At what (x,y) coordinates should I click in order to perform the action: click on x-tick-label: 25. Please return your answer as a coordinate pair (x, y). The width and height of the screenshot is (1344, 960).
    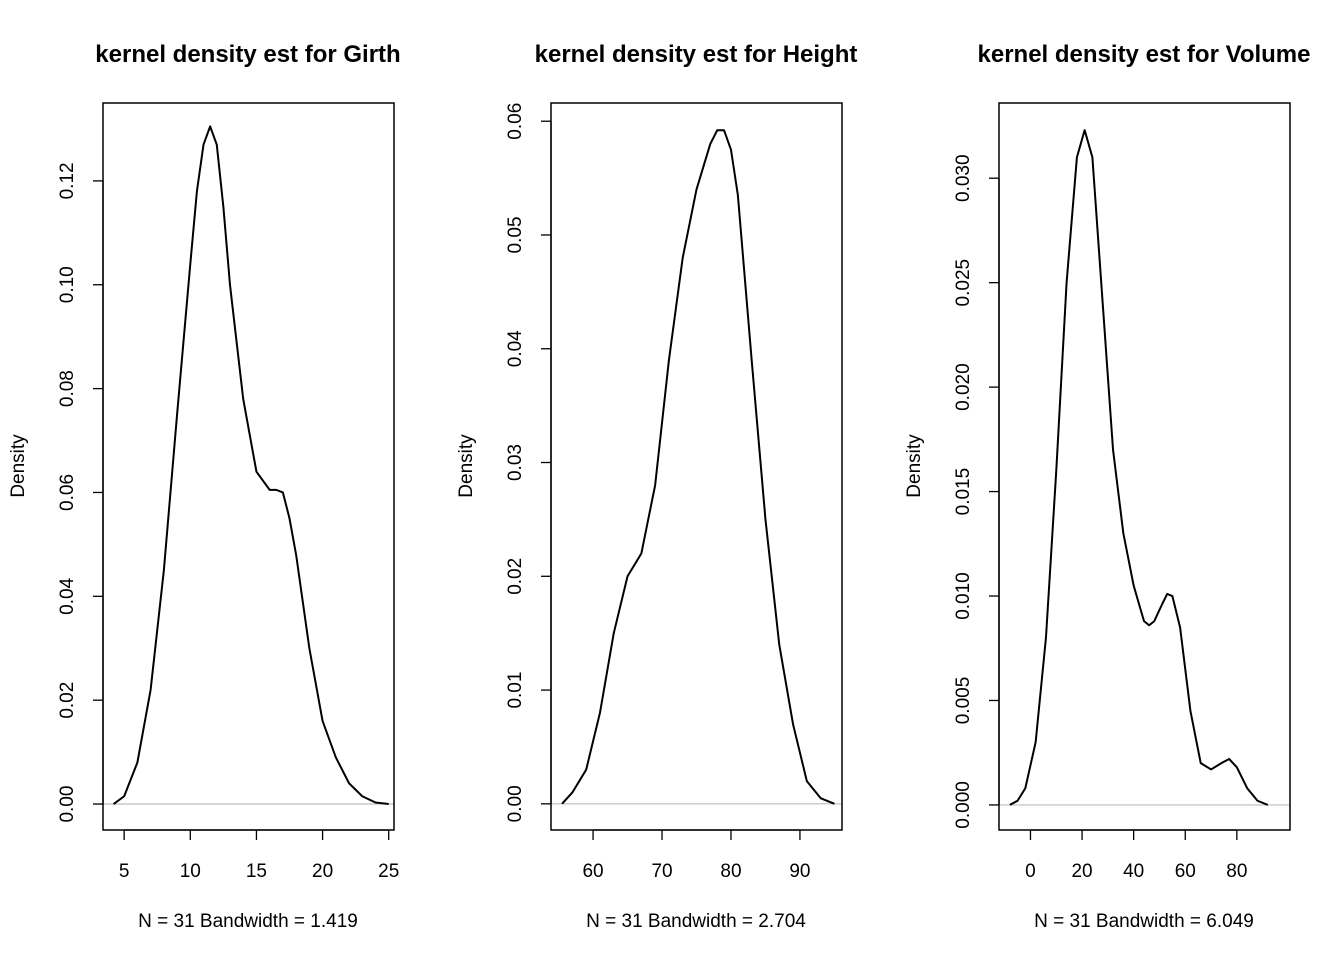
    Looking at the image, I should click on (388, 871).